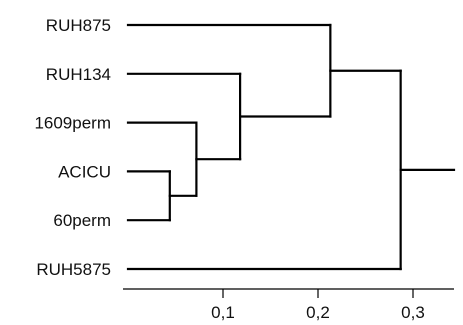 The image size is (463, 325). Describe the element at coordinates (82, 220) in the screenshot. I see `leaf-label: 60perm` at that location.